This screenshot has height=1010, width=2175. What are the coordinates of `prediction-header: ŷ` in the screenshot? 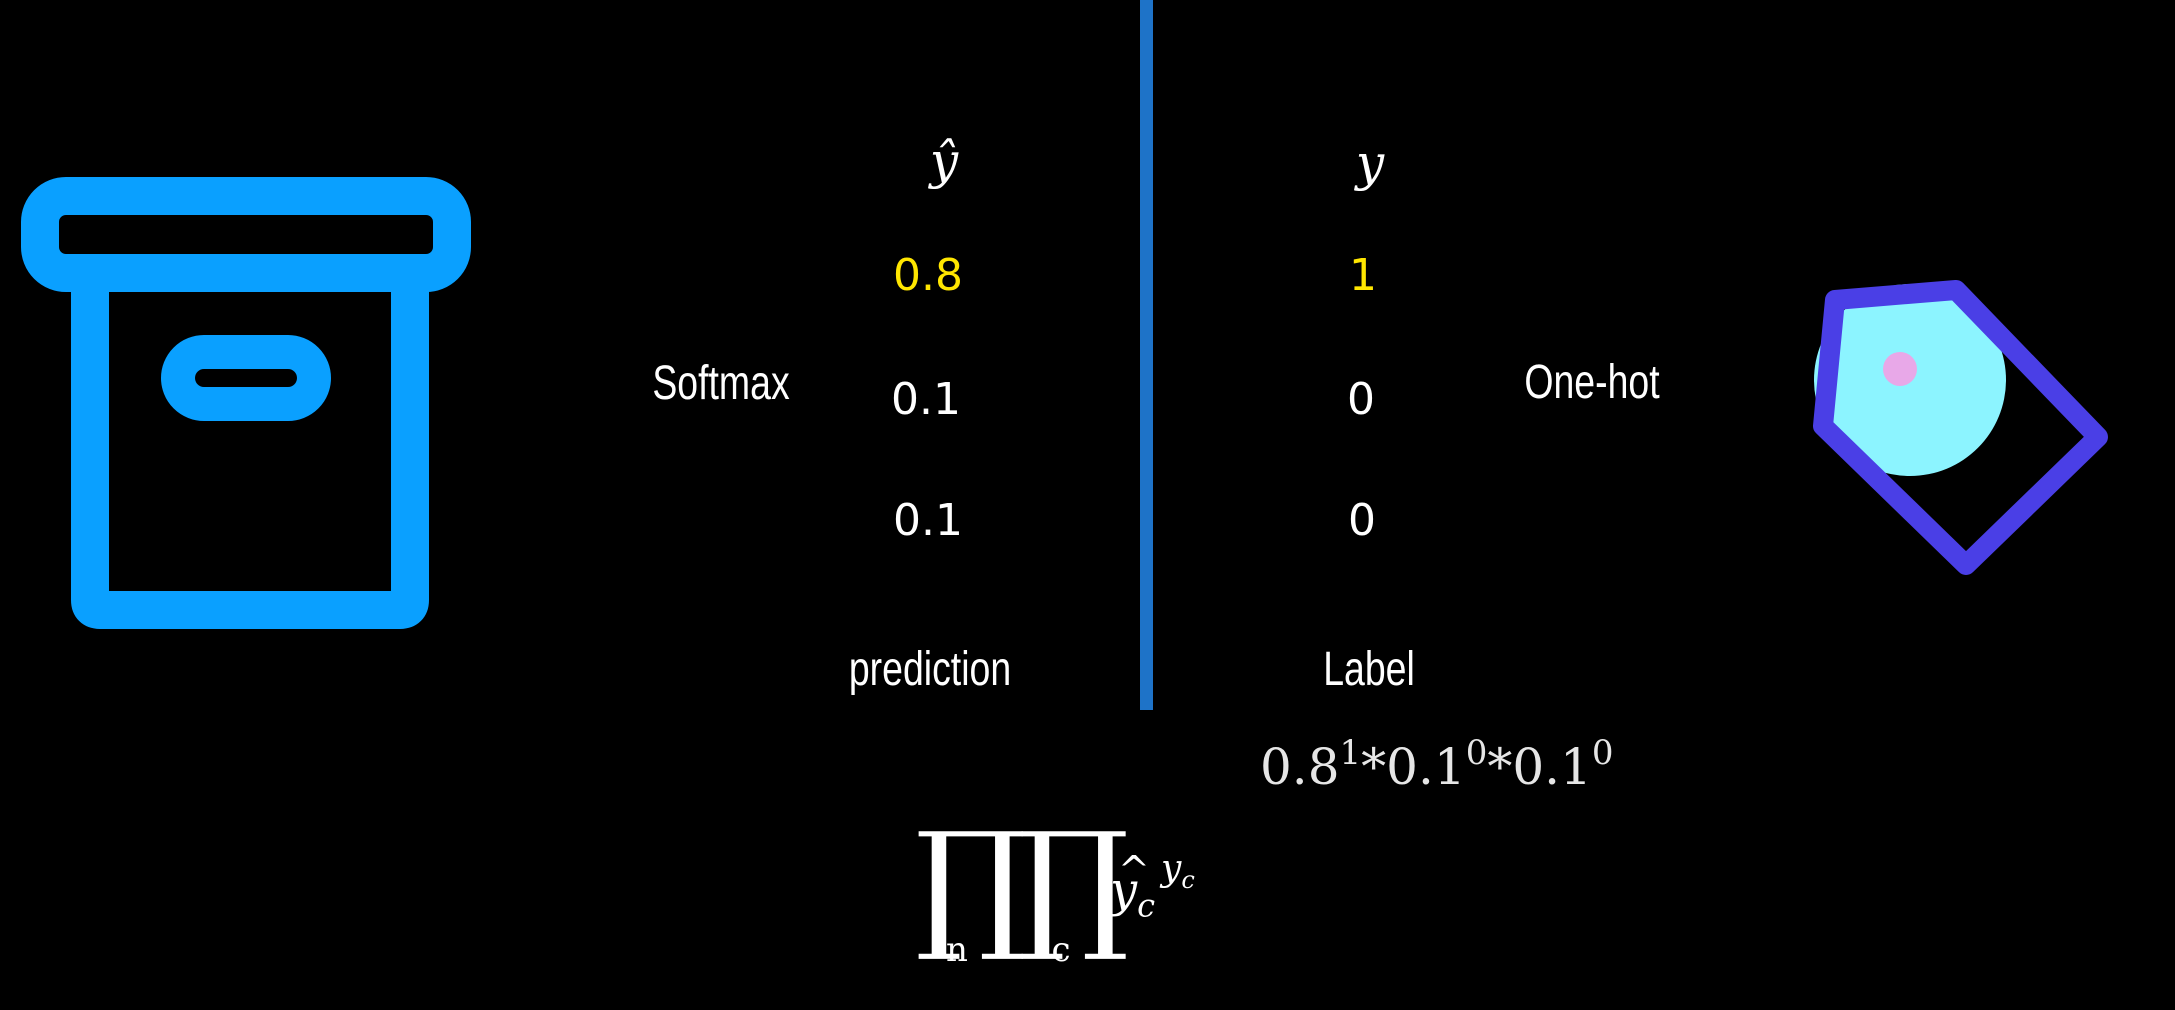 It's located at (944, 161).